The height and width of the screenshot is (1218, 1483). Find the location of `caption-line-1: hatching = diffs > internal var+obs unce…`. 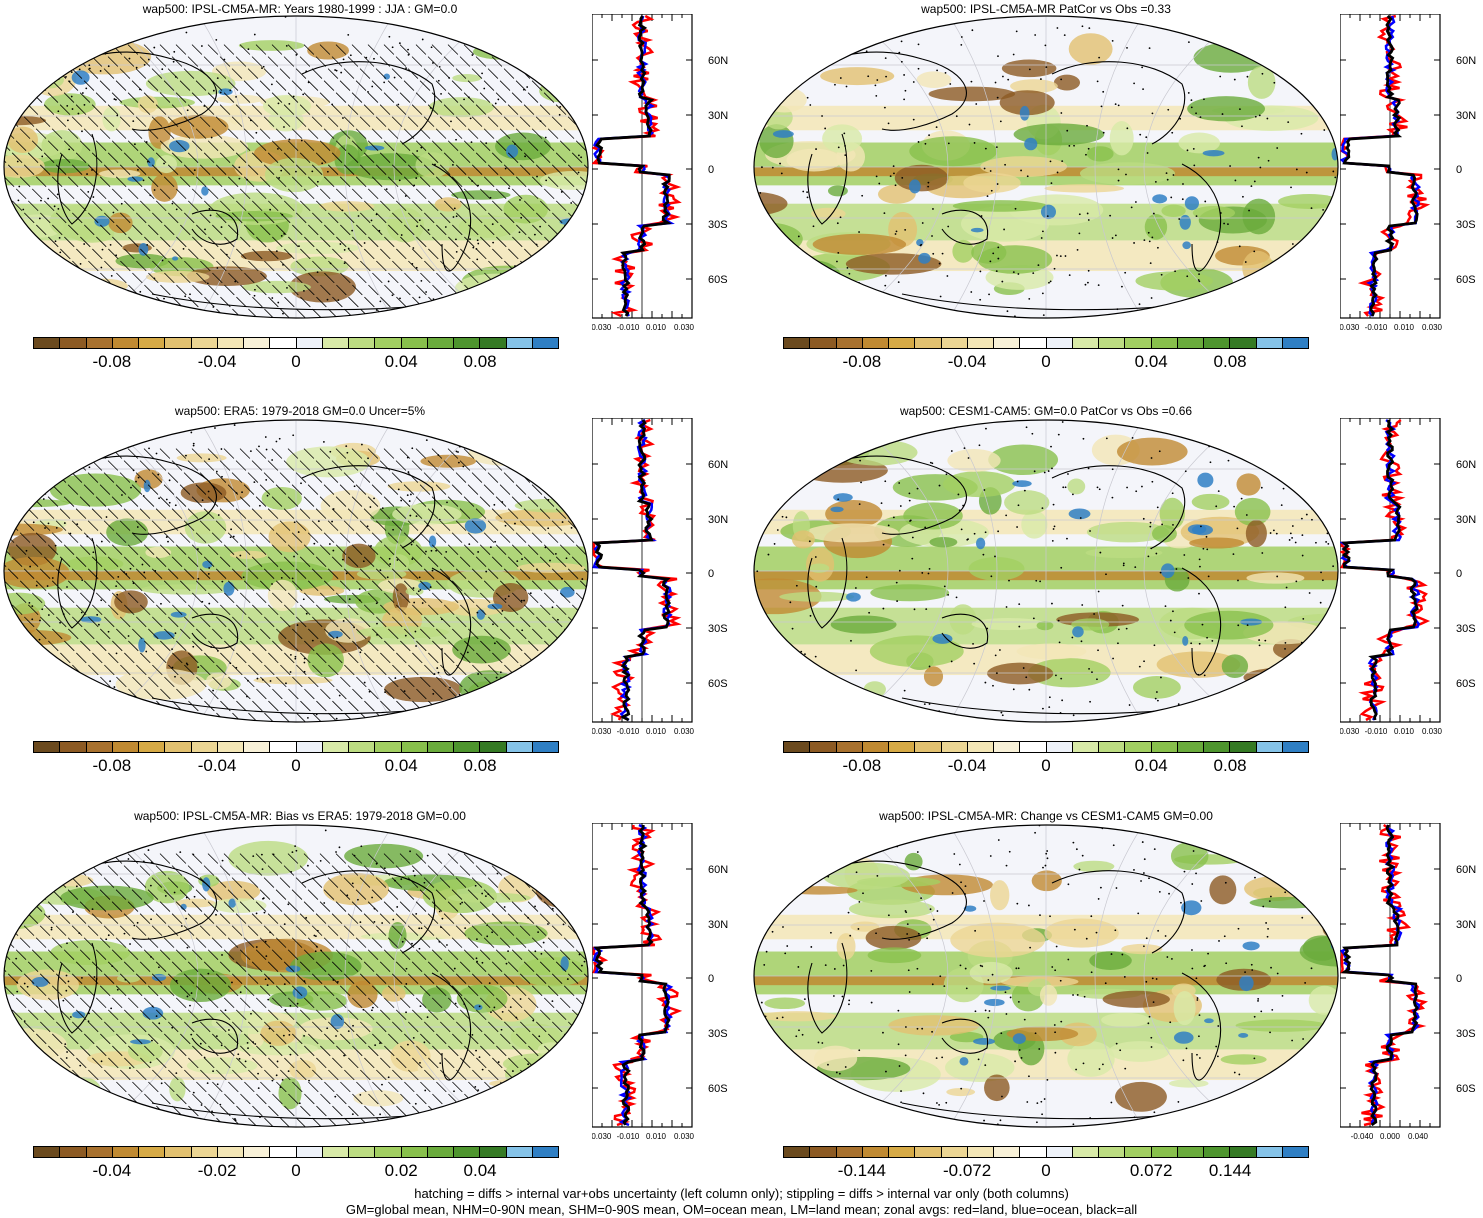

caption-line-1: hatching = diffs > internal var+obs unce… is located at coordinates (741, 1193).